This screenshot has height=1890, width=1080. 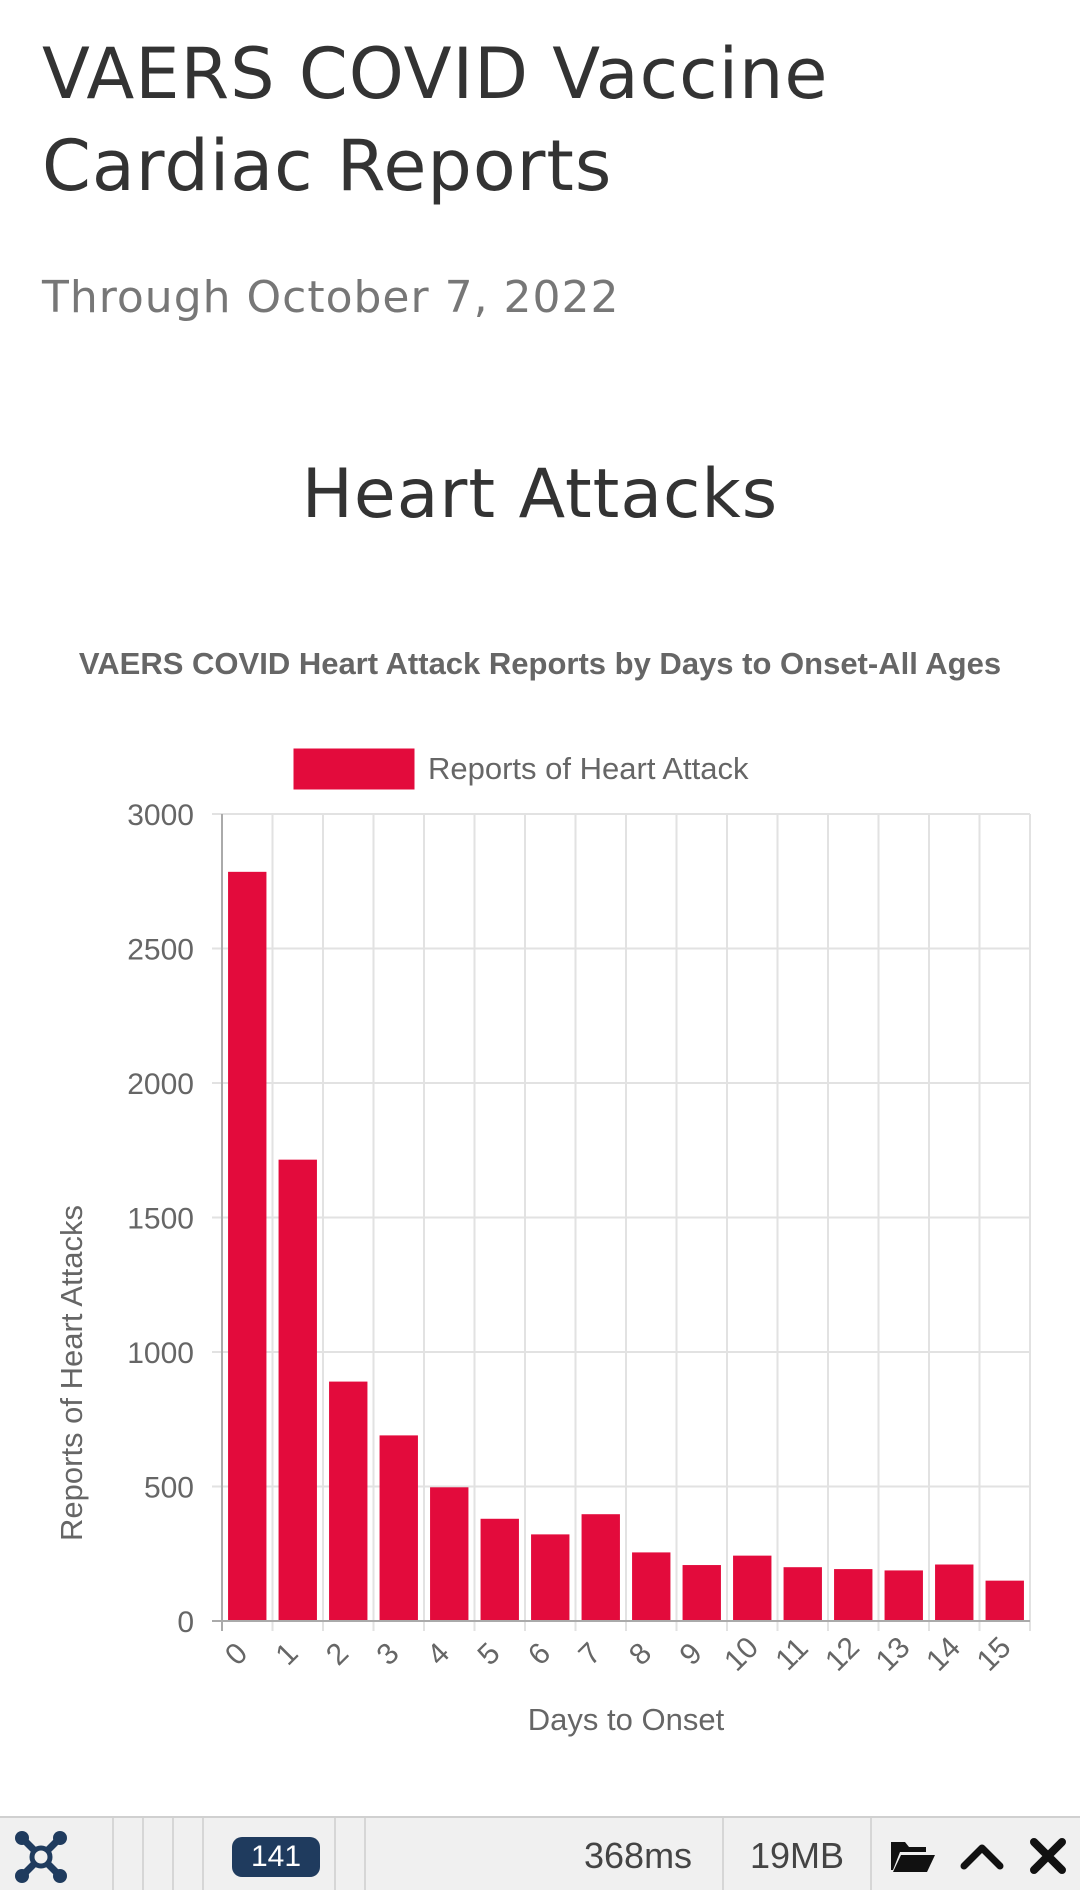 What do you see at coordinates (540, 494) in the screenshot?
I see `section-heading: Heart Attacks` at bounding box center [540, 494].